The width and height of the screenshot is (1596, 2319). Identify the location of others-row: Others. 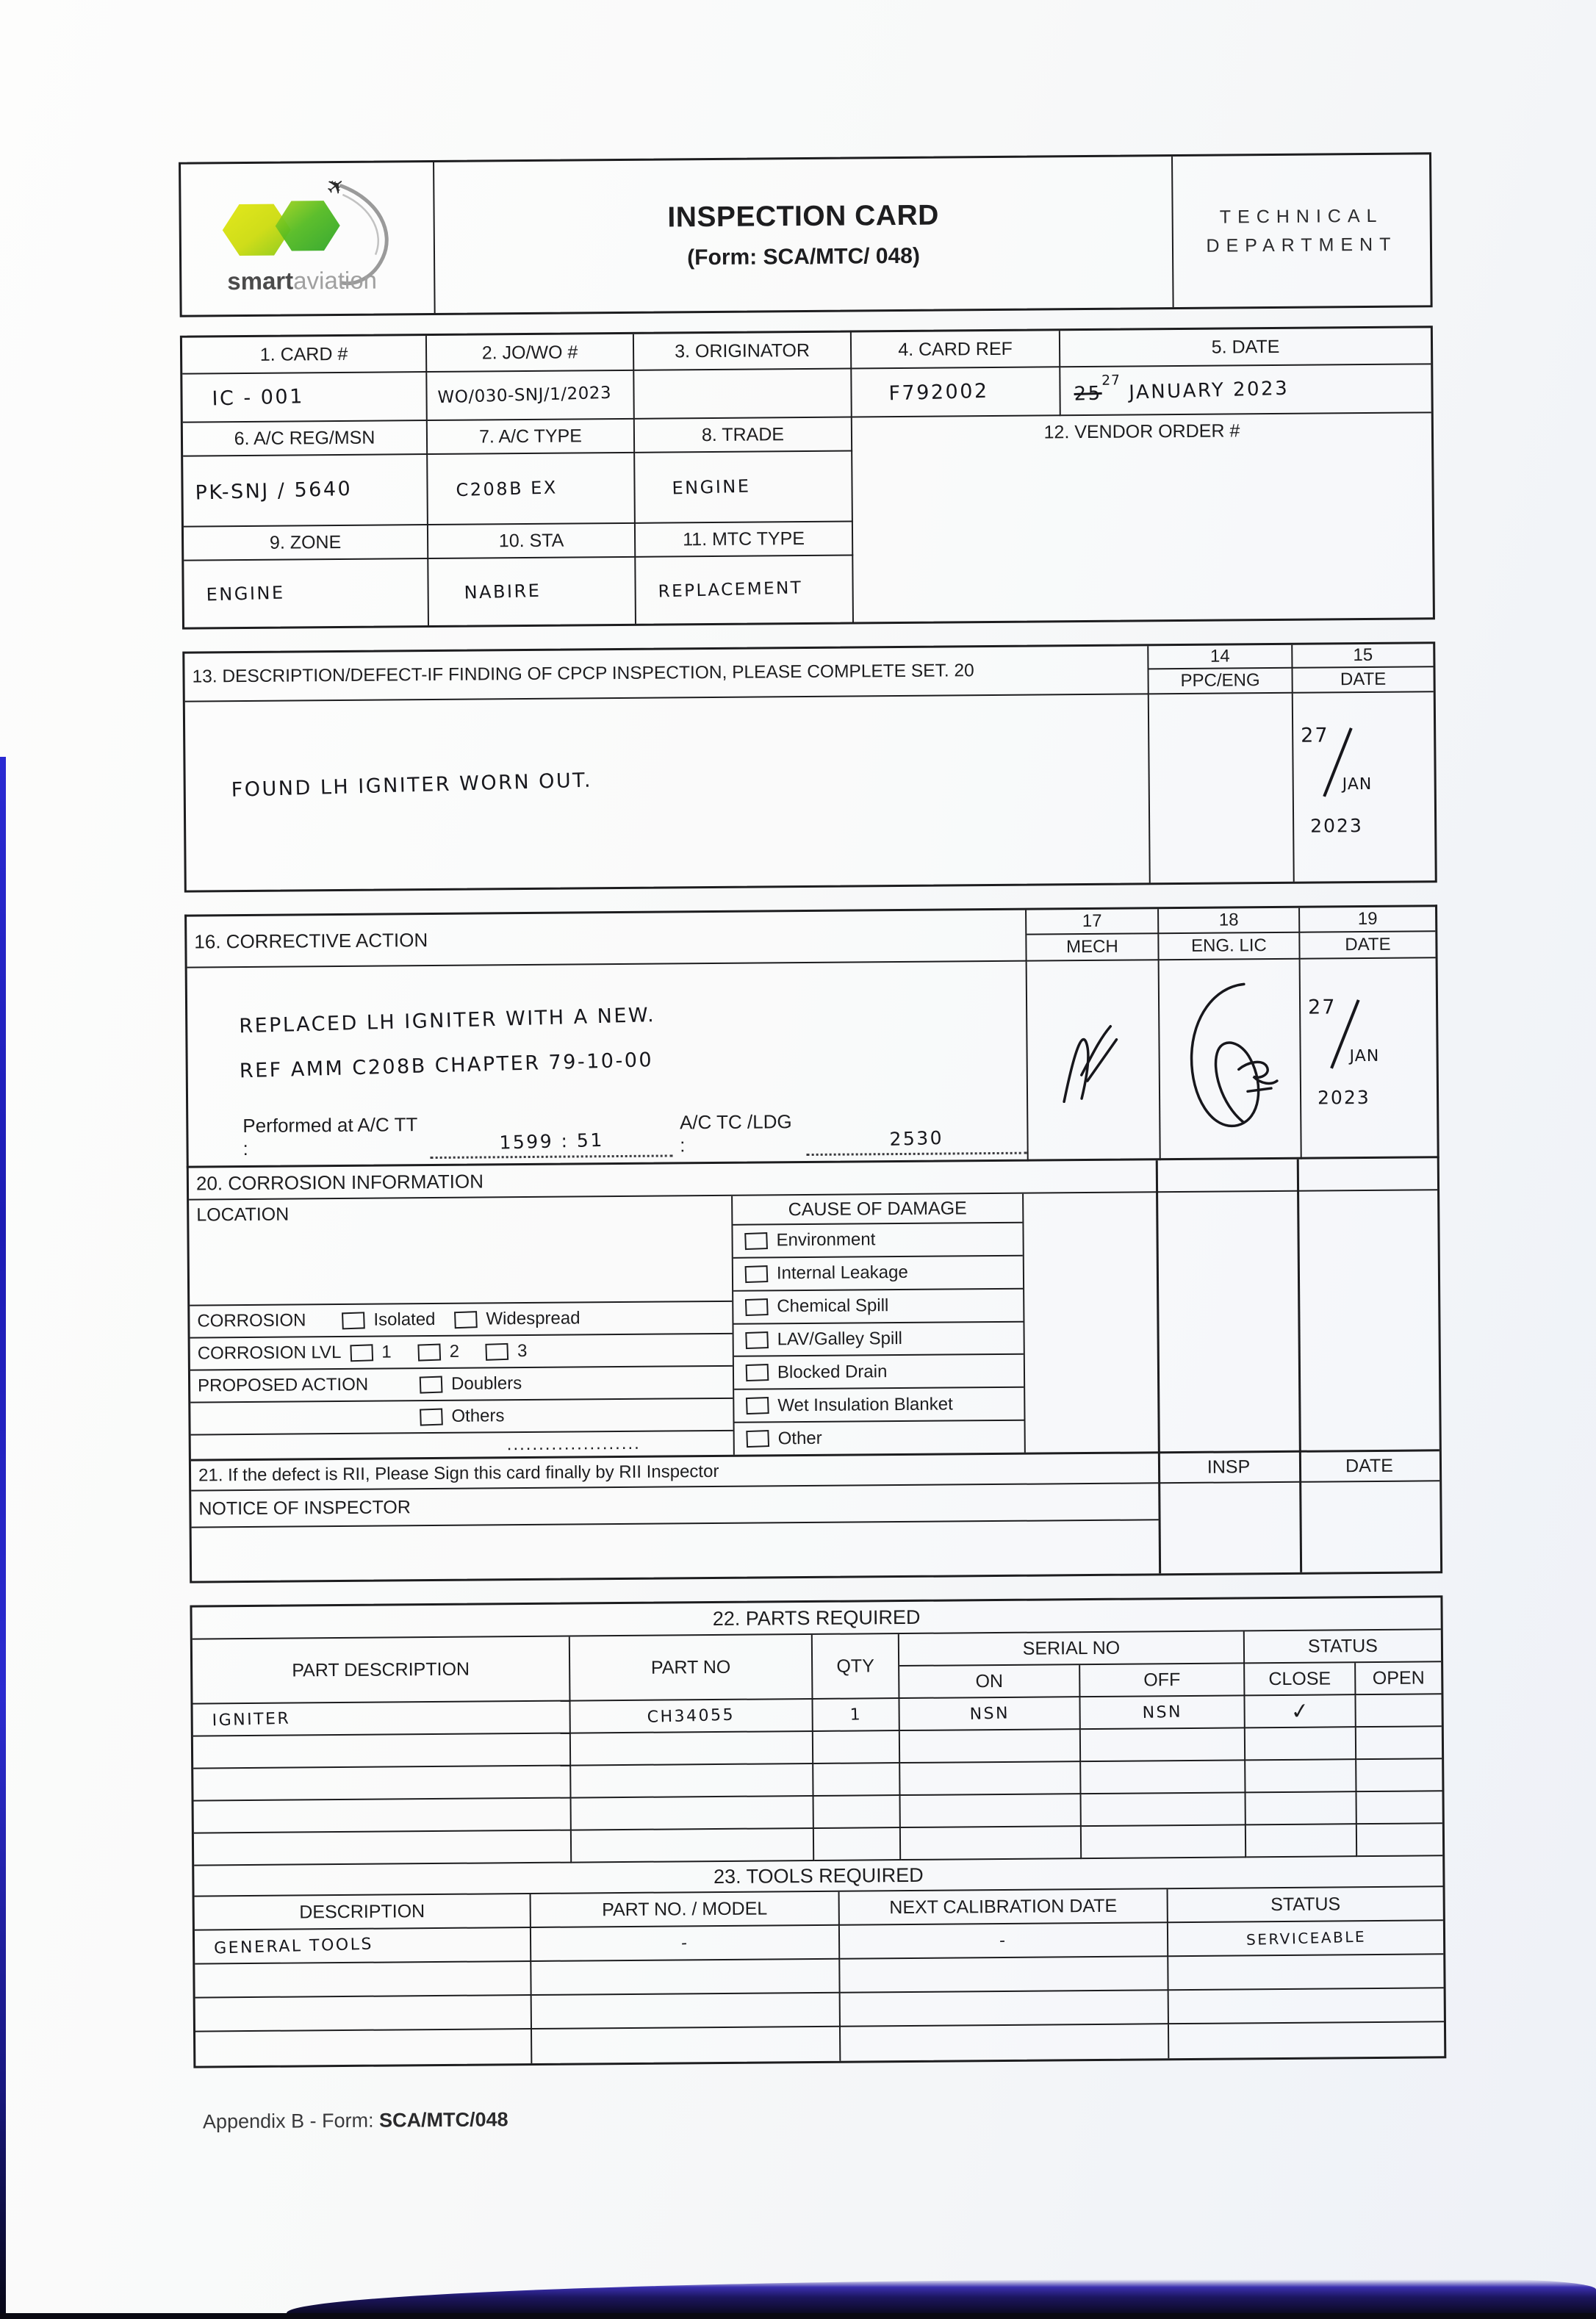
(461, 1415).